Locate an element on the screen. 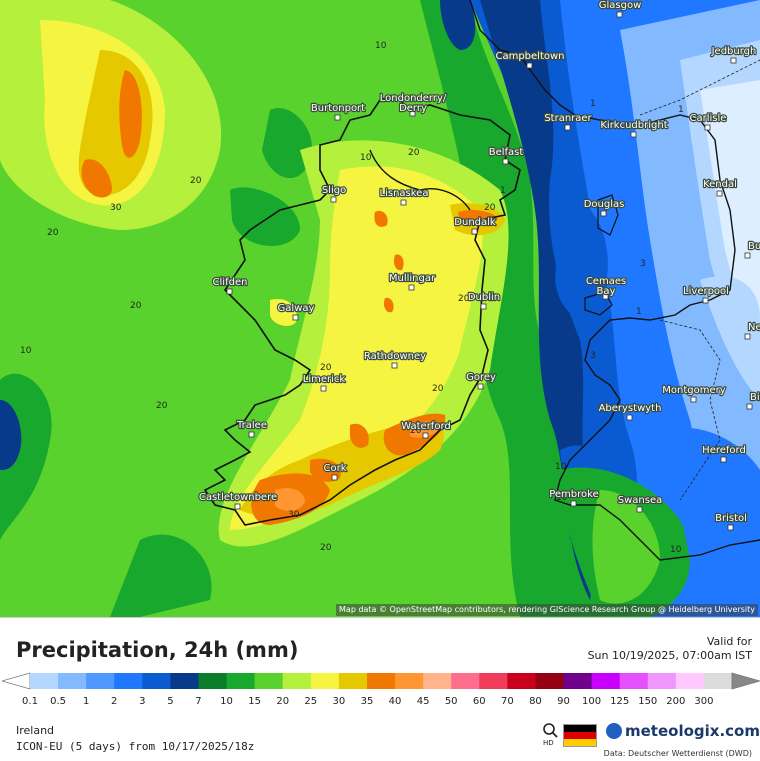 Image resolution: width=760 pixels, height=761 pixels. city-label: Liverpool is located at coordinates (706, 291).